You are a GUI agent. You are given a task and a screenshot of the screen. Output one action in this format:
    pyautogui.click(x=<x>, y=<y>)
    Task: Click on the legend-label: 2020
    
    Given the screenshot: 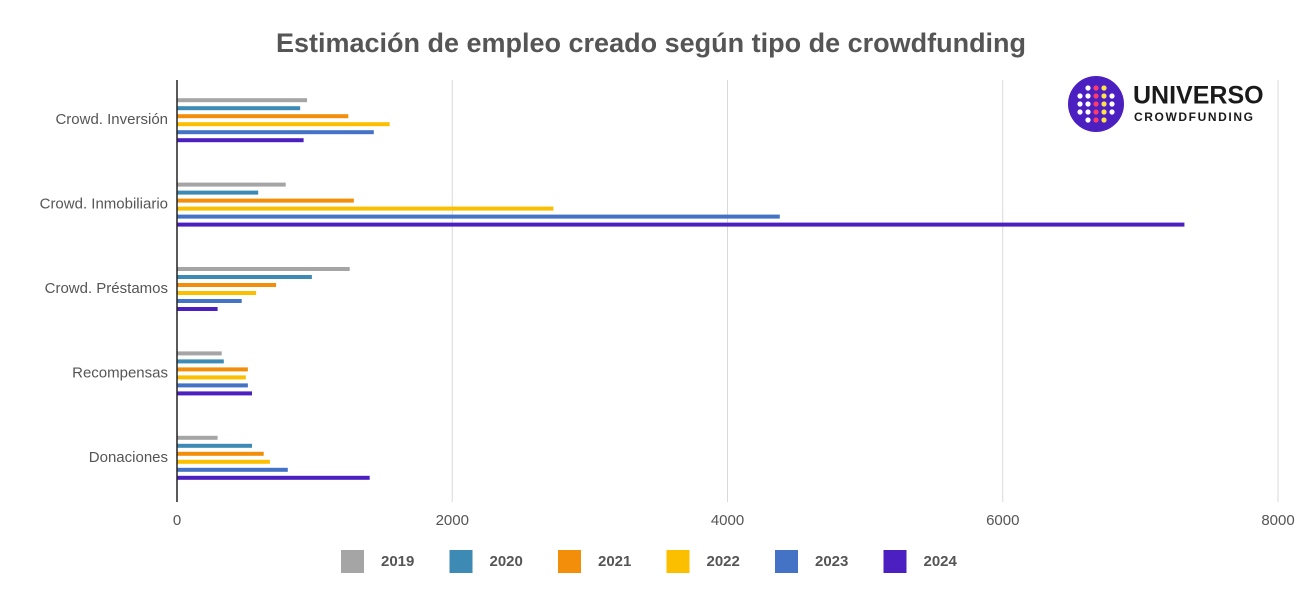 What is the action you would take?
    pyautogui.click(x=506, y=561)
    